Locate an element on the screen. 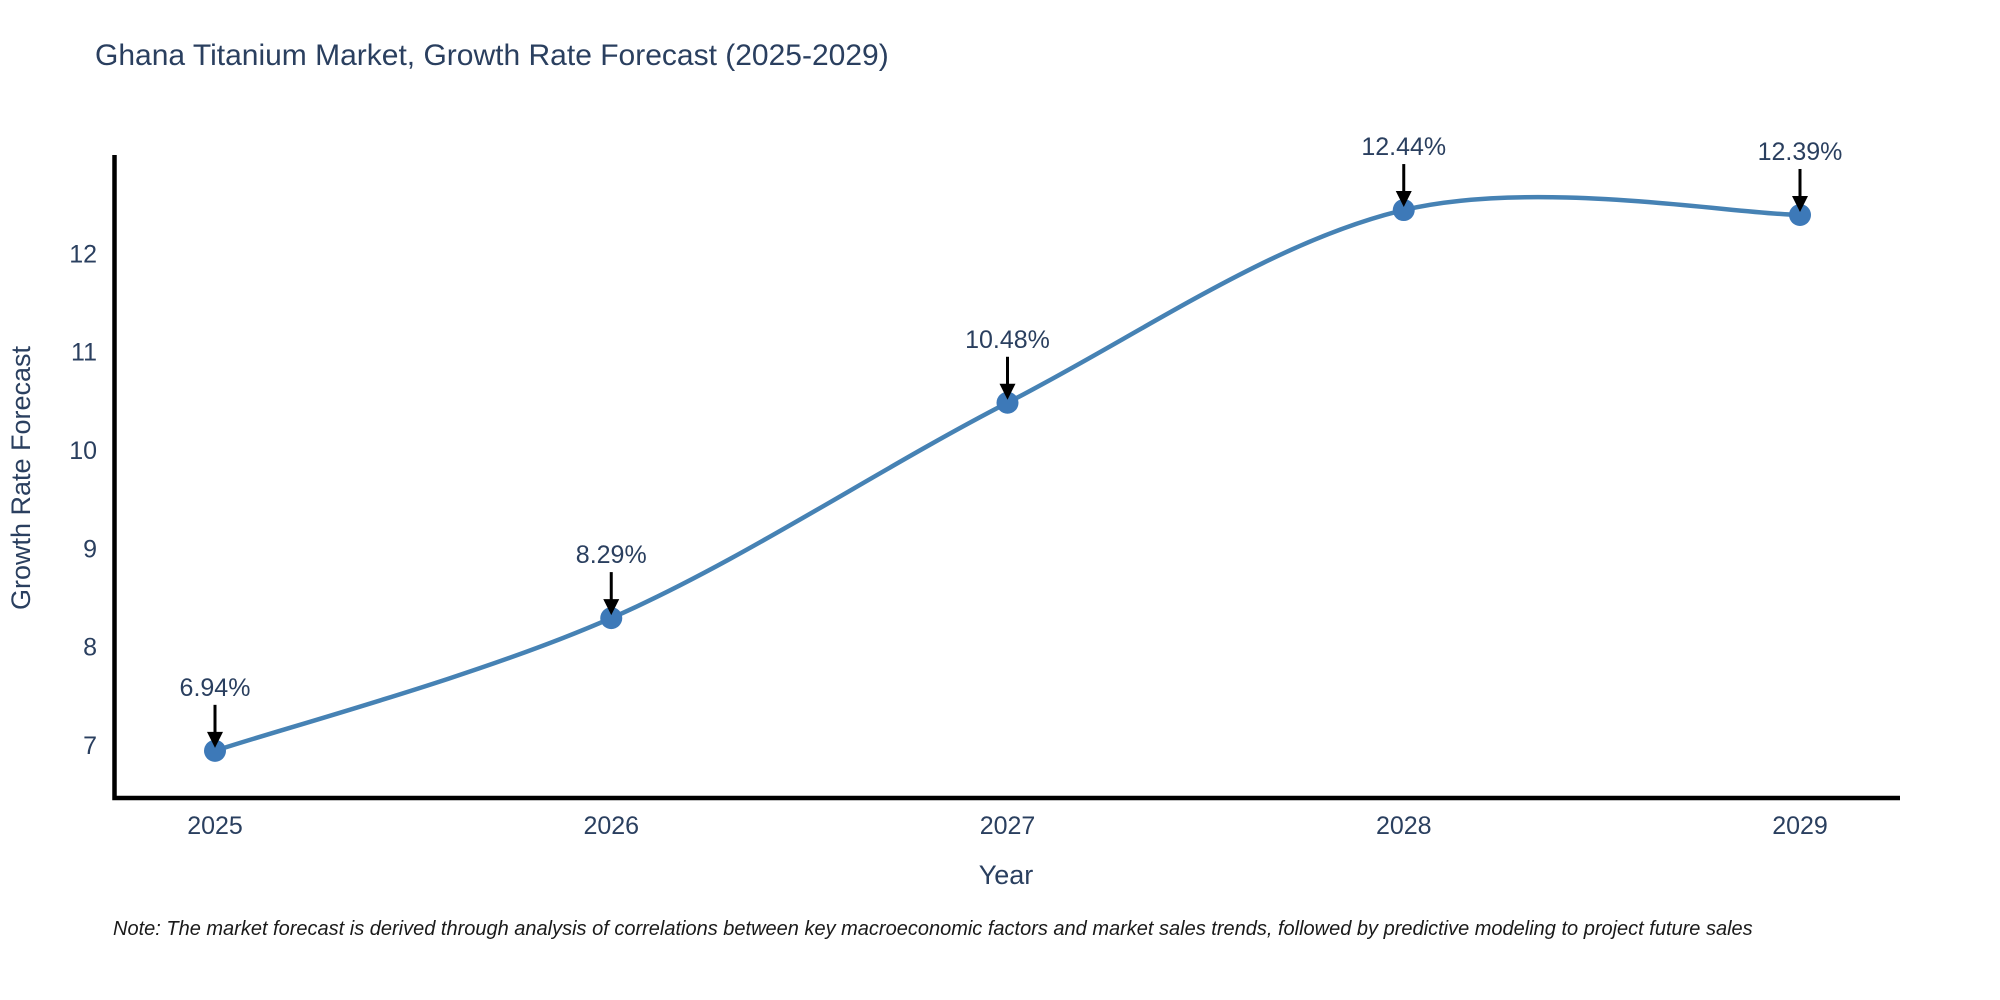  y-tick-label: 9 is located at coordinates (90, 549).